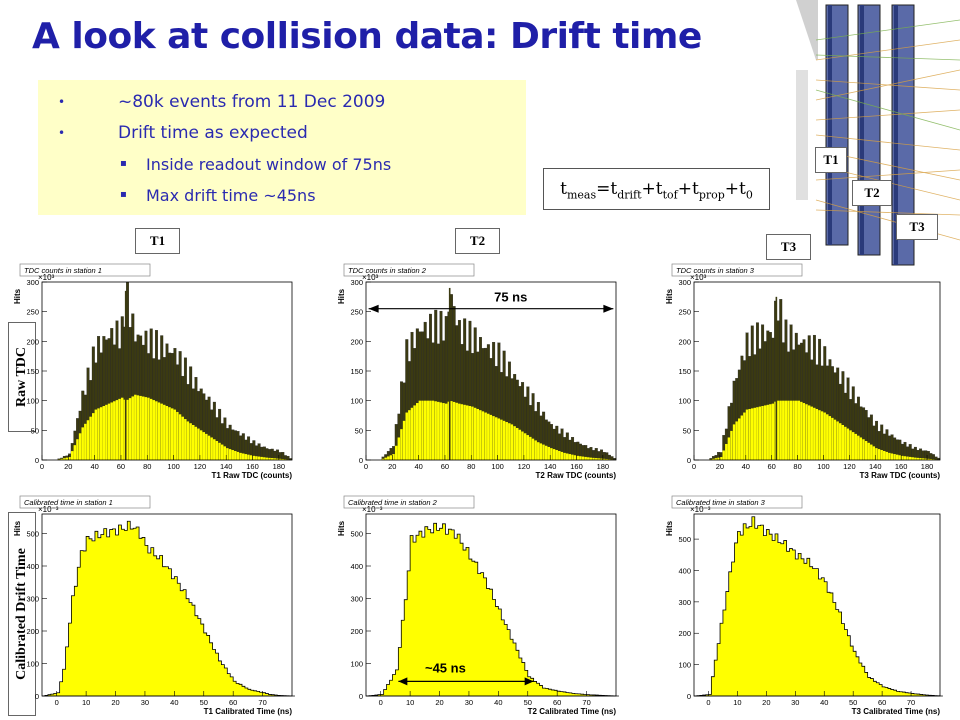  What do you see at coordinates (409, 502) in the screenshot?
I see `plot-title: Calibrated time in station 2` at bounding box center [409, 502].